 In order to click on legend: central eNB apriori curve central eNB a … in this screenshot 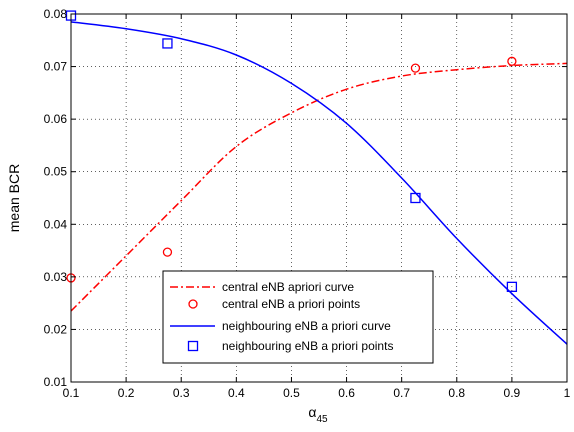, I will do `click(298, 317)`.